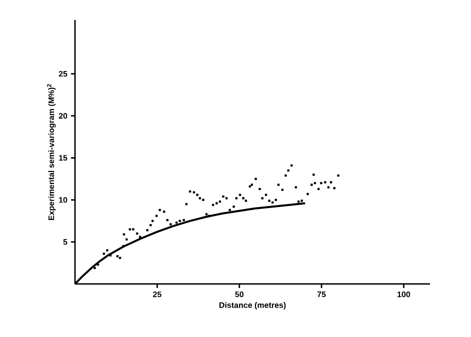  What do you see at coordinates (239, 295) in the screenshot?
I see `x-tick-label: 50` at bounding box center [239, 295].